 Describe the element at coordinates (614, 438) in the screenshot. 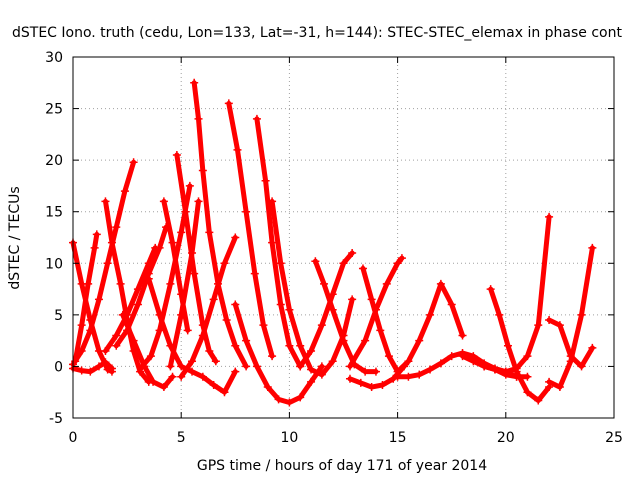

I see `x-tick-label: 25` at that location.